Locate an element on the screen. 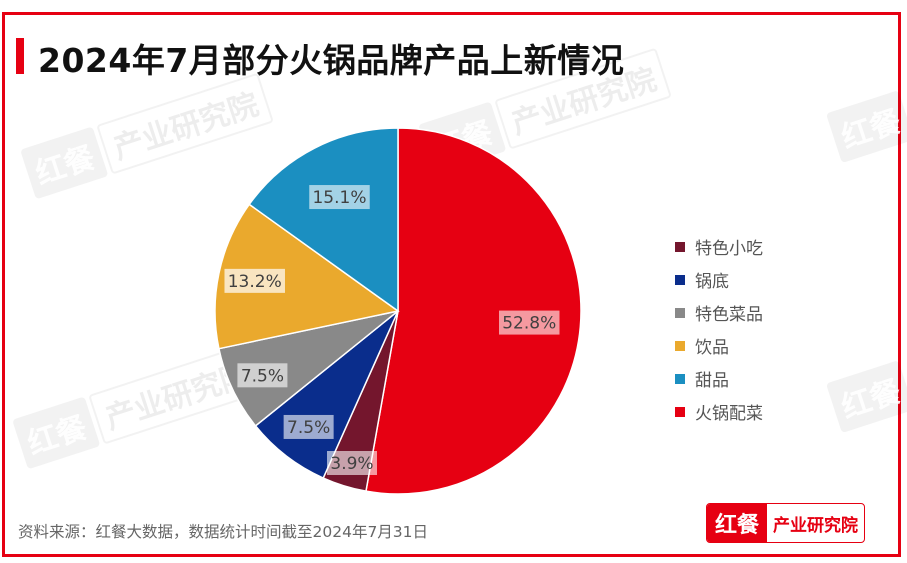  data-label: 3.9% is located at coordinates (351, 464).